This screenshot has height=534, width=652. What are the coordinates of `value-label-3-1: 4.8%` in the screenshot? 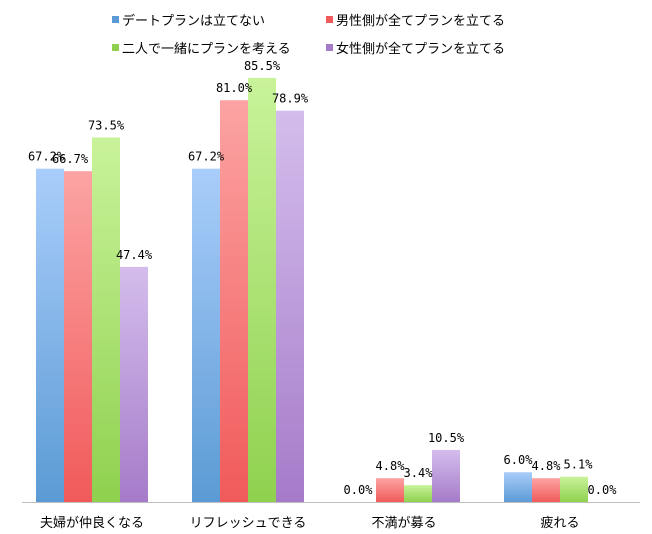 It's located at (547, 466).